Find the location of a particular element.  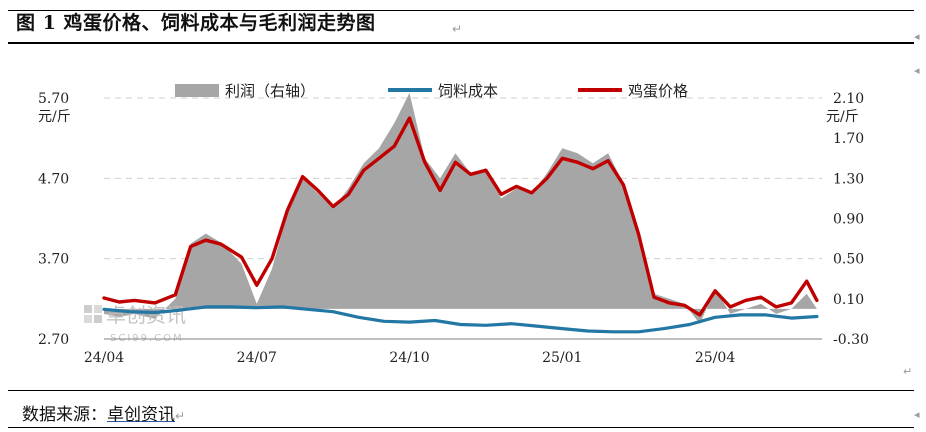

title-top-rule is located at coordinates (461, 10).